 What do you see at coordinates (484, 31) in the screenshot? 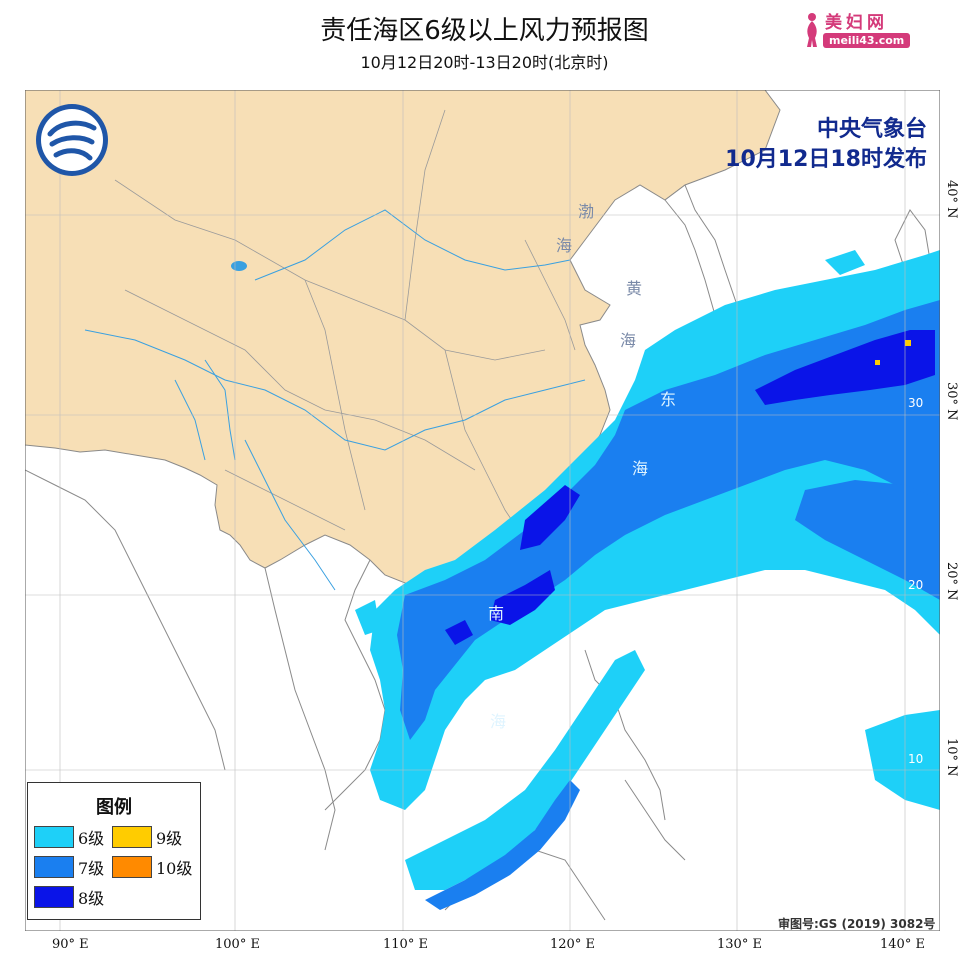
I see `map-title: 责任海区6级以上风力预报图` at bounding box center [484, 31].